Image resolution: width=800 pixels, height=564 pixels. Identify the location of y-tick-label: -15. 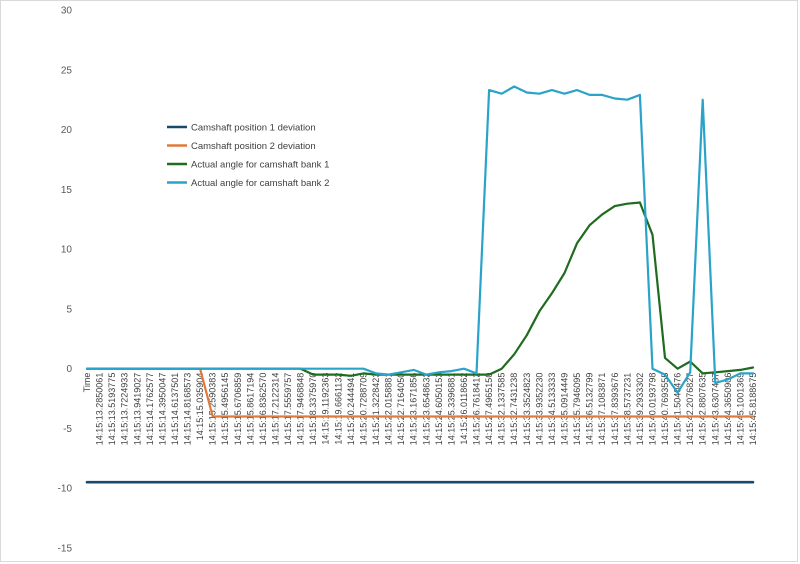
(65, 549).